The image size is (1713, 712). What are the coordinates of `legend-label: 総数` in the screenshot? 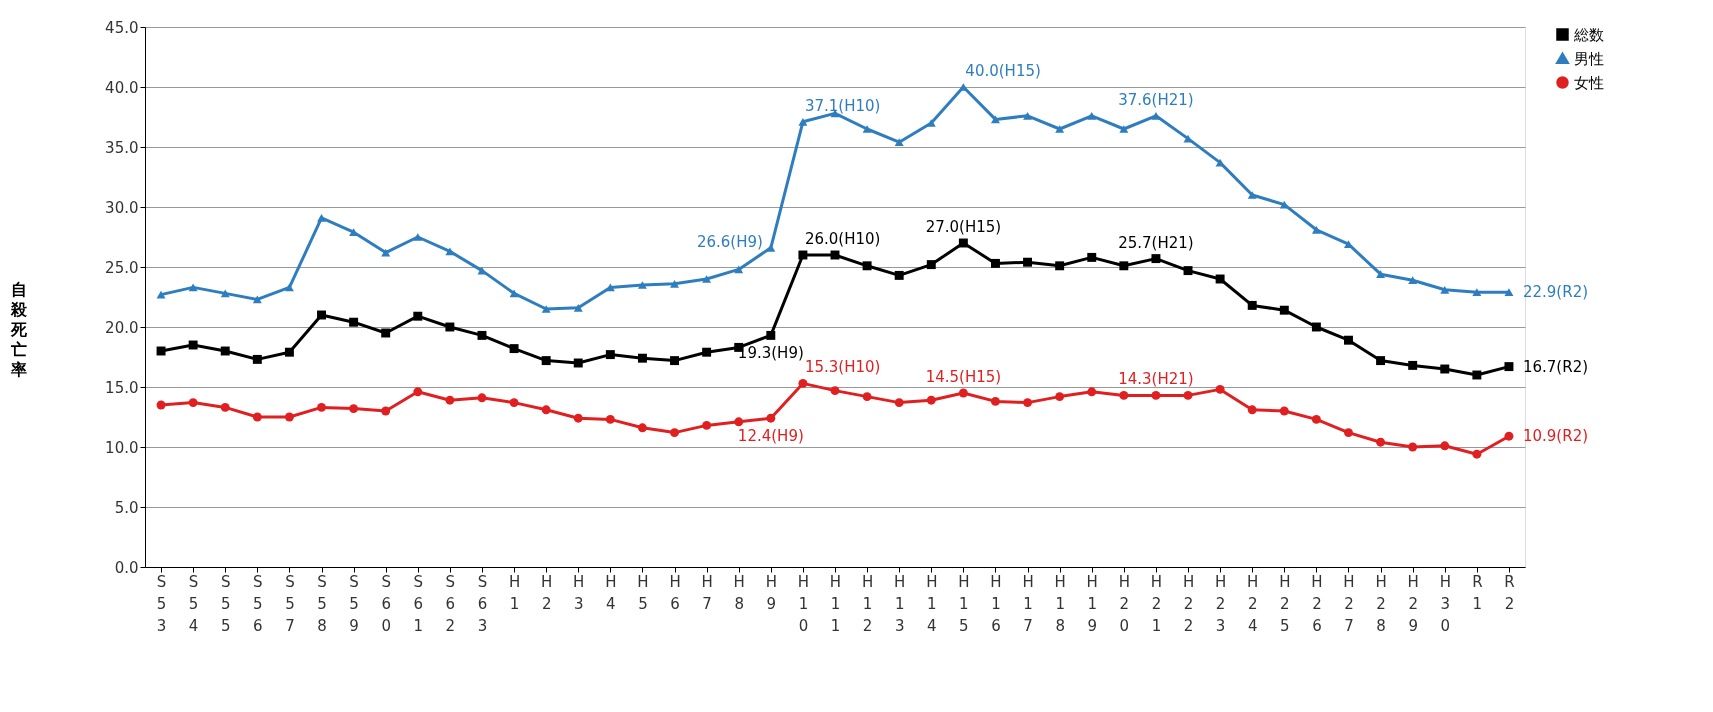 It's located at (1588, 34).